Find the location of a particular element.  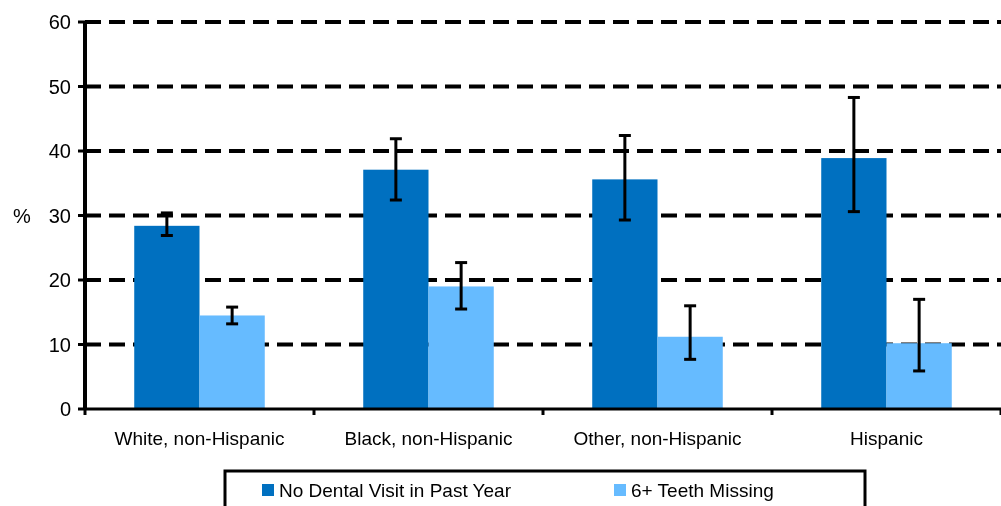

x-tick-label: White, non-Hispanic is located at coordinates (199, 438).